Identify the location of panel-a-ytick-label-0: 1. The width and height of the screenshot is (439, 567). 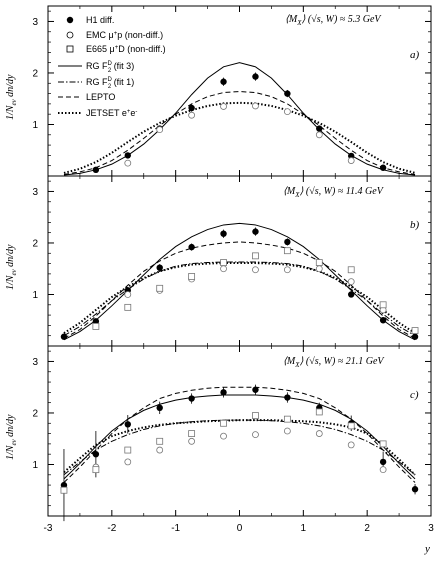
(35, 125).